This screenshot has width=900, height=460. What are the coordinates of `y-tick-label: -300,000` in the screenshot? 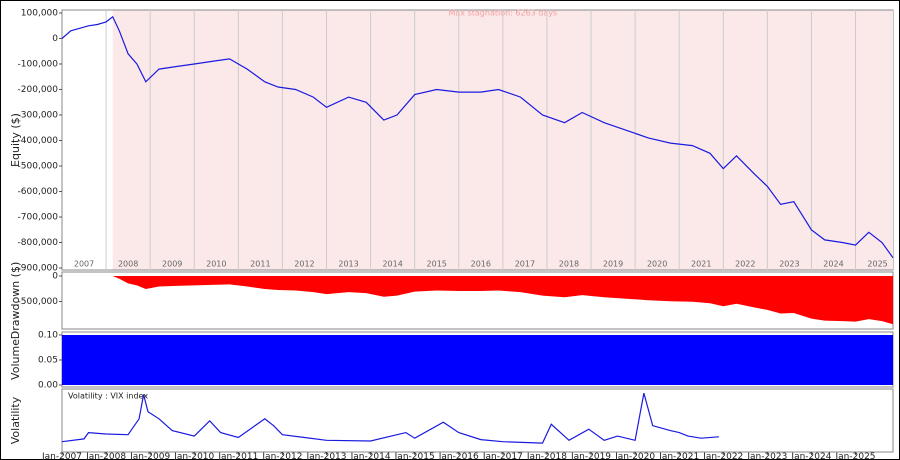 It's located at (38, 116).